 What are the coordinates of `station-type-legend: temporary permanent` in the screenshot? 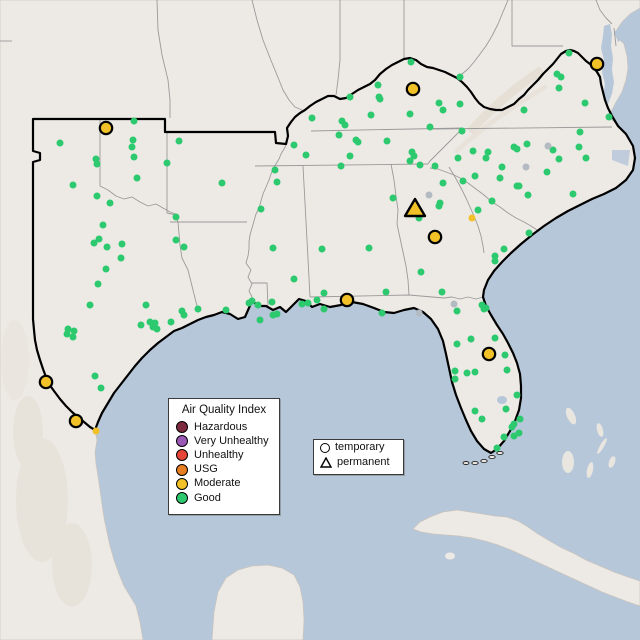 It's located at (358, 457).